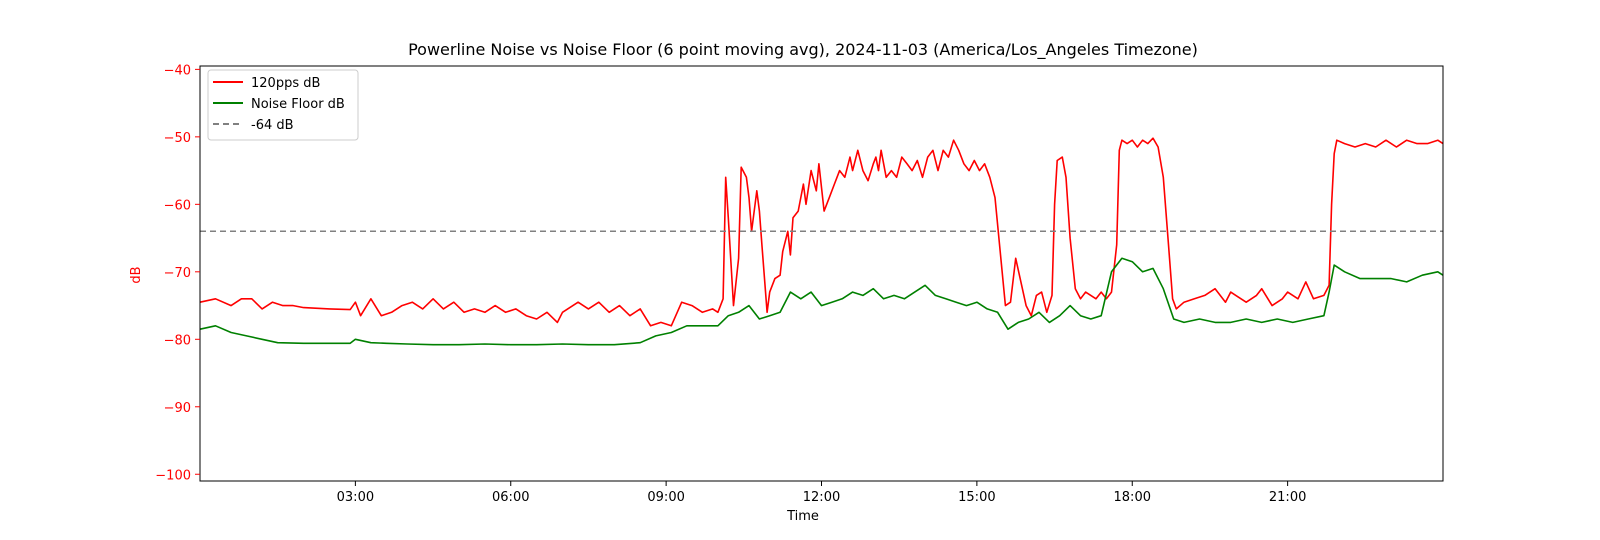  Describe the element at coordinates (173, 475) in the screenshot. I see `y-tick-label: −100` at that location.